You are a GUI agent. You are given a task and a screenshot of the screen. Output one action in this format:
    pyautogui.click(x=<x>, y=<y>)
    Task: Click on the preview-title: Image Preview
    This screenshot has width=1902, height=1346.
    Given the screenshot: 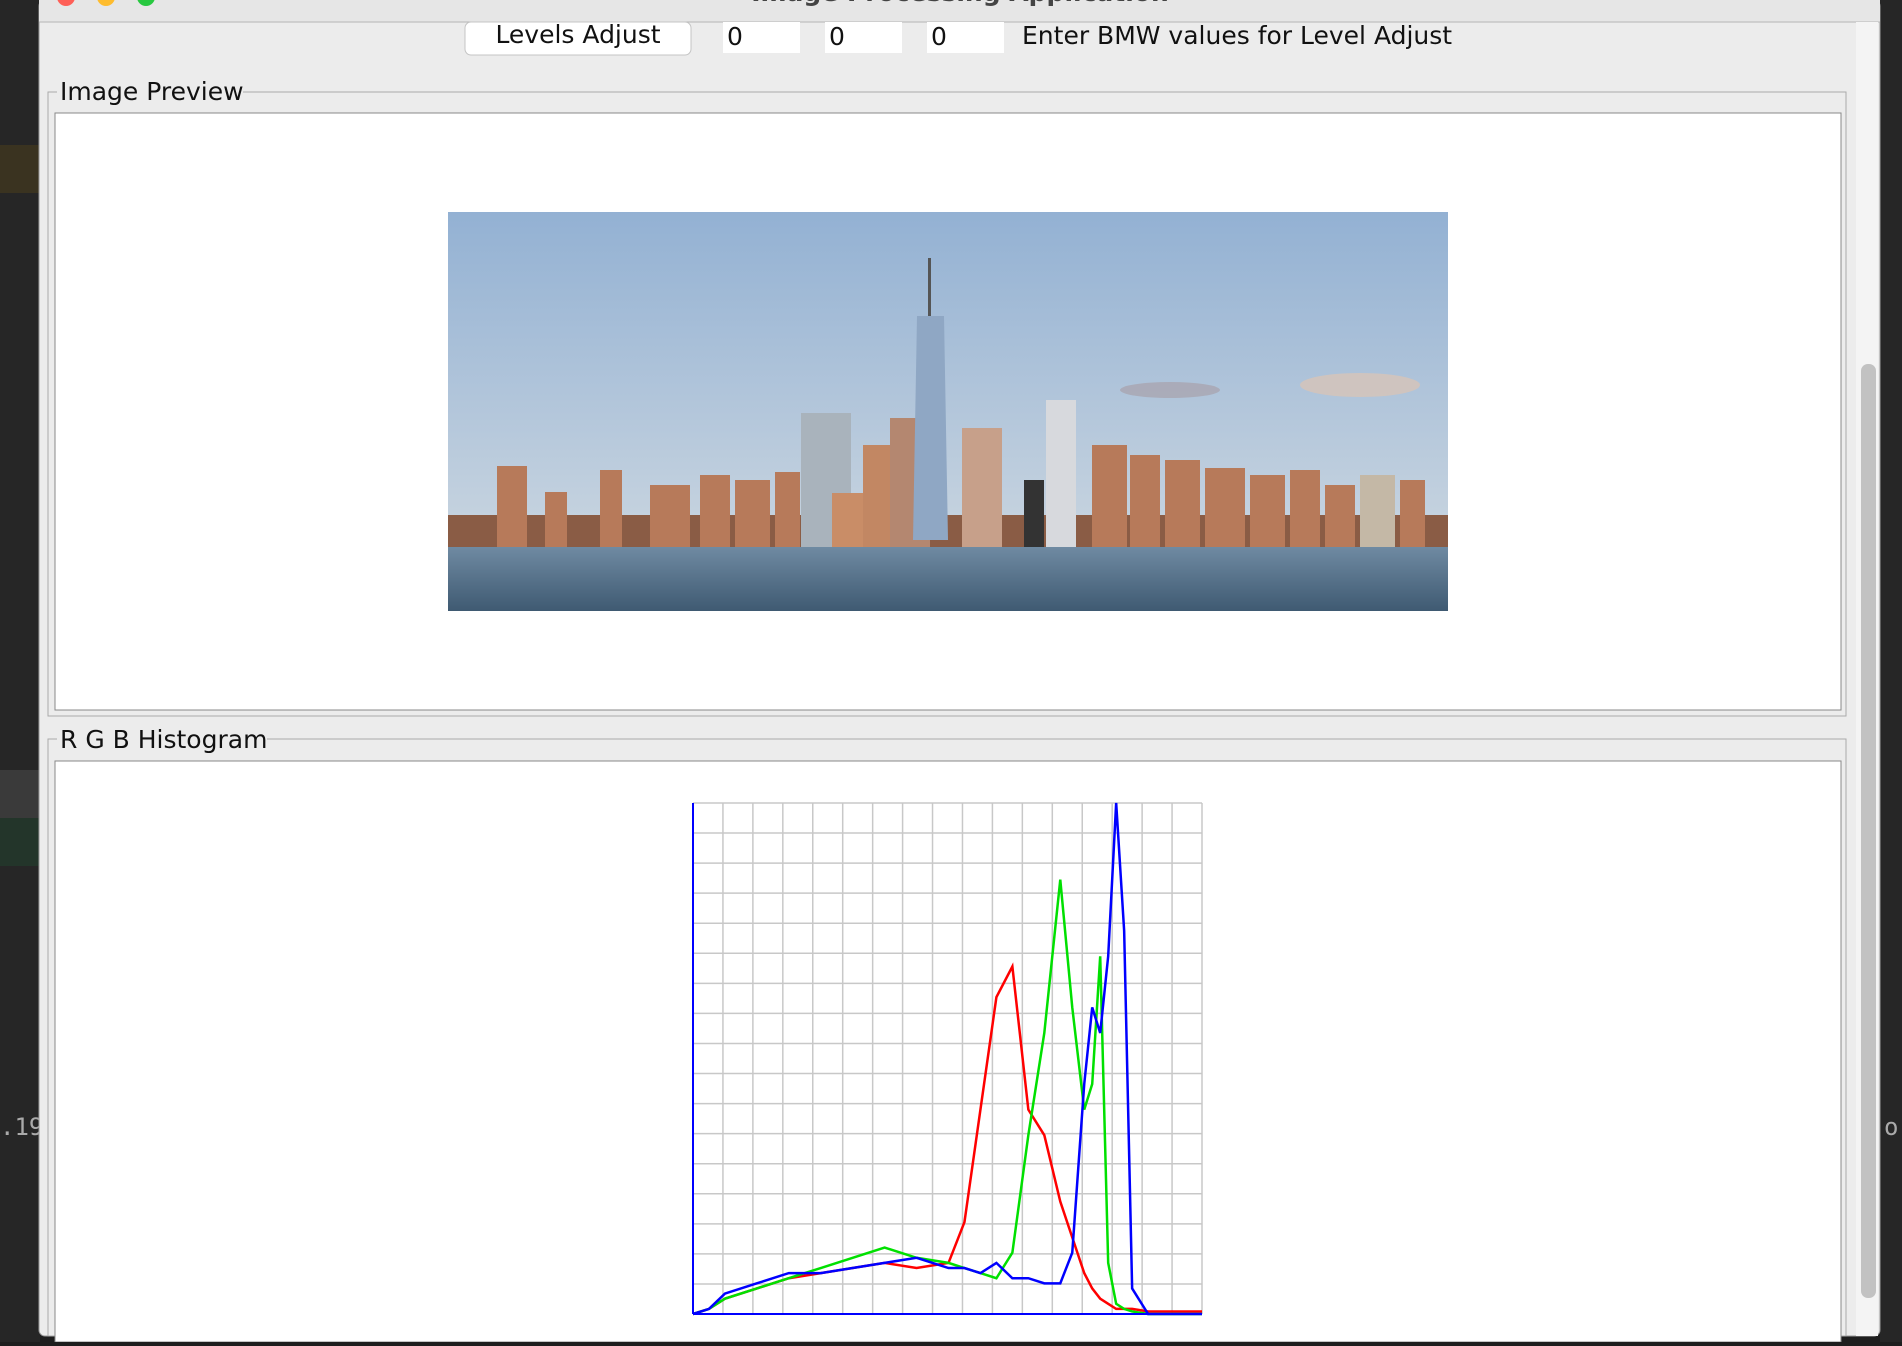 What is the action you would take?
    pyautogui.click(x=152, y=91)
    